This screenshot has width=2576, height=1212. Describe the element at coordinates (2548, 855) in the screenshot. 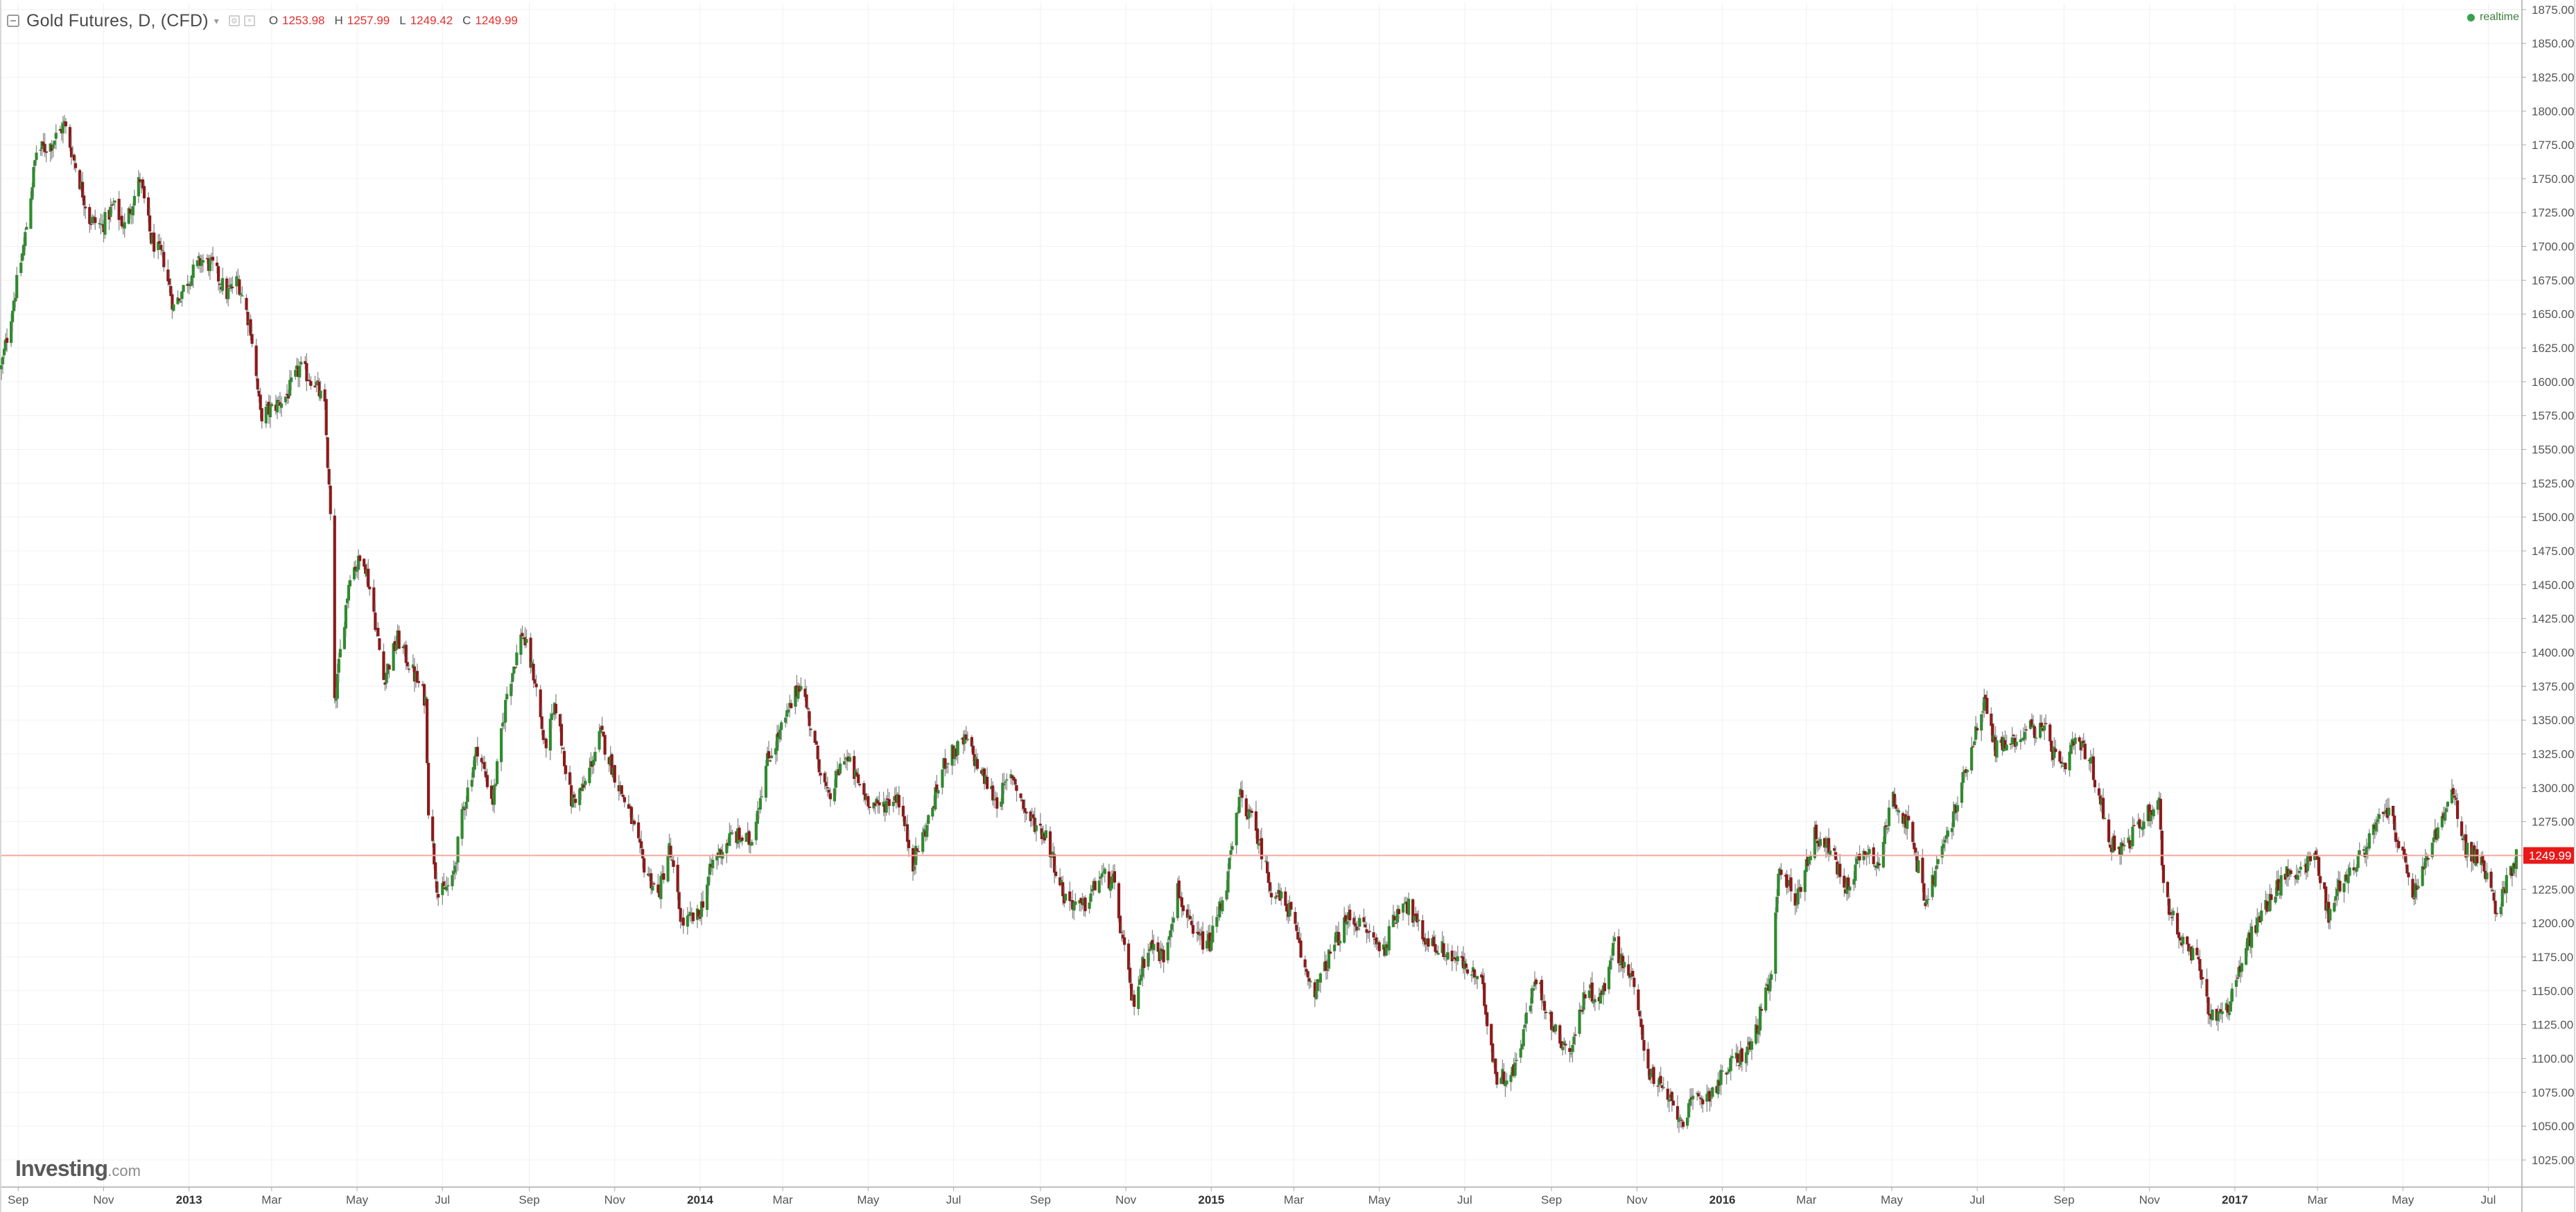

I see `last-price-tag` at that location.